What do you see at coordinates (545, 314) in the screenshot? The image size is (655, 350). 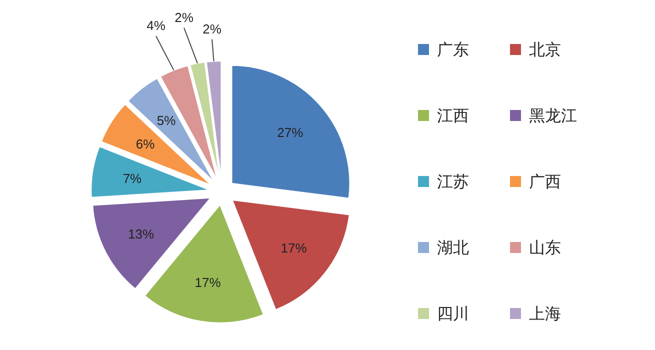 I see `legend-label: 上海` at bounding box center [545, 314].